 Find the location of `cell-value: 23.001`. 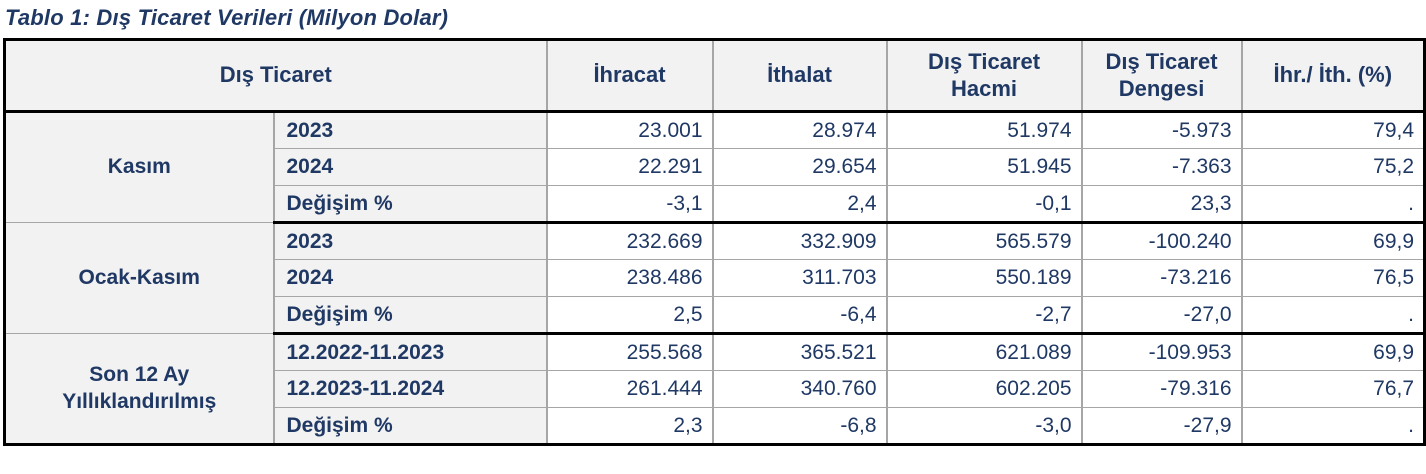

cell-value: 23.001 is located at coordinates (629, 130).